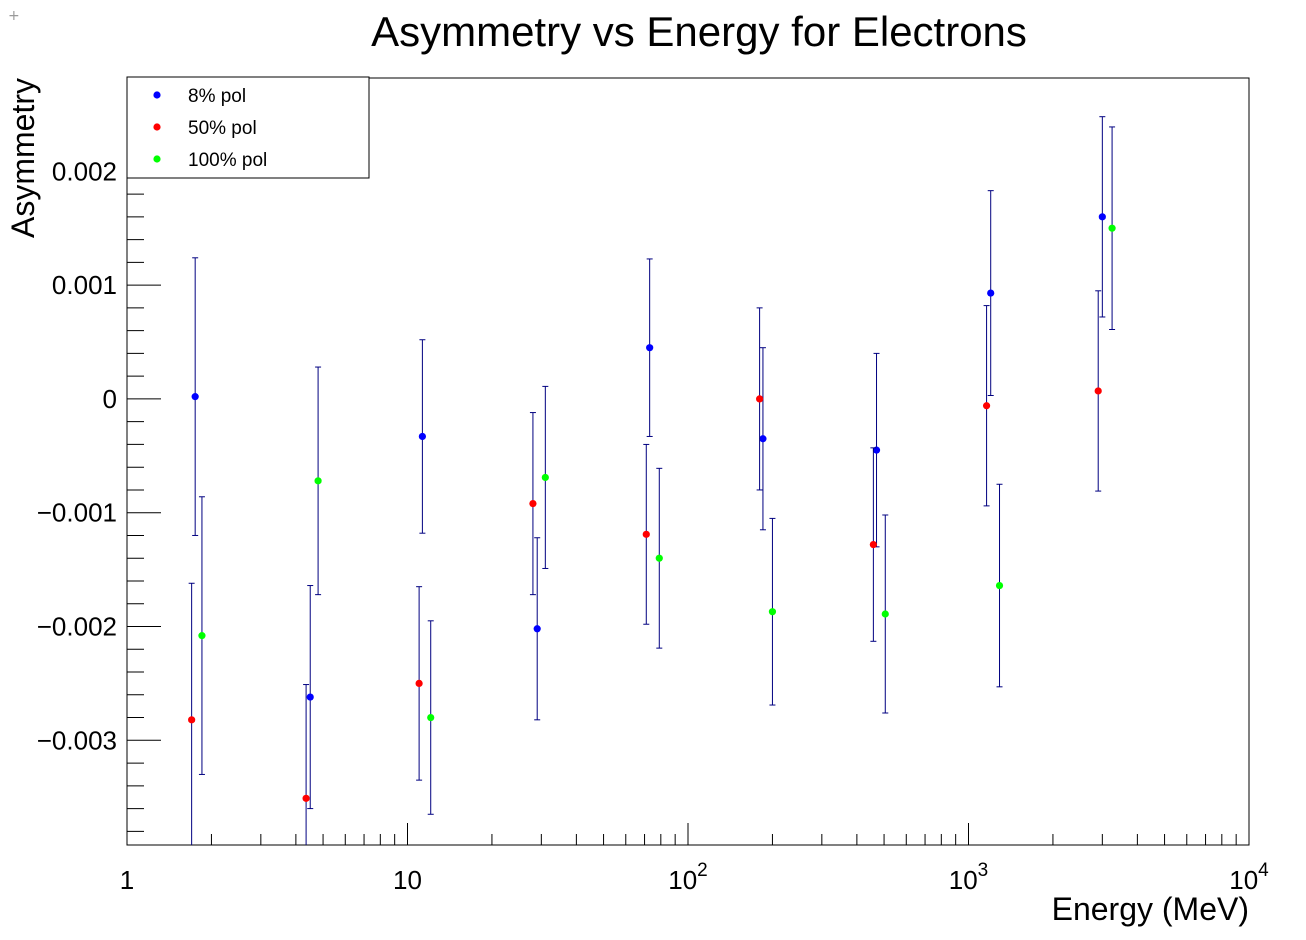 This screenshot has height=940, width=1306. I want to click on y-tick-label: 0, so click(110, 399).